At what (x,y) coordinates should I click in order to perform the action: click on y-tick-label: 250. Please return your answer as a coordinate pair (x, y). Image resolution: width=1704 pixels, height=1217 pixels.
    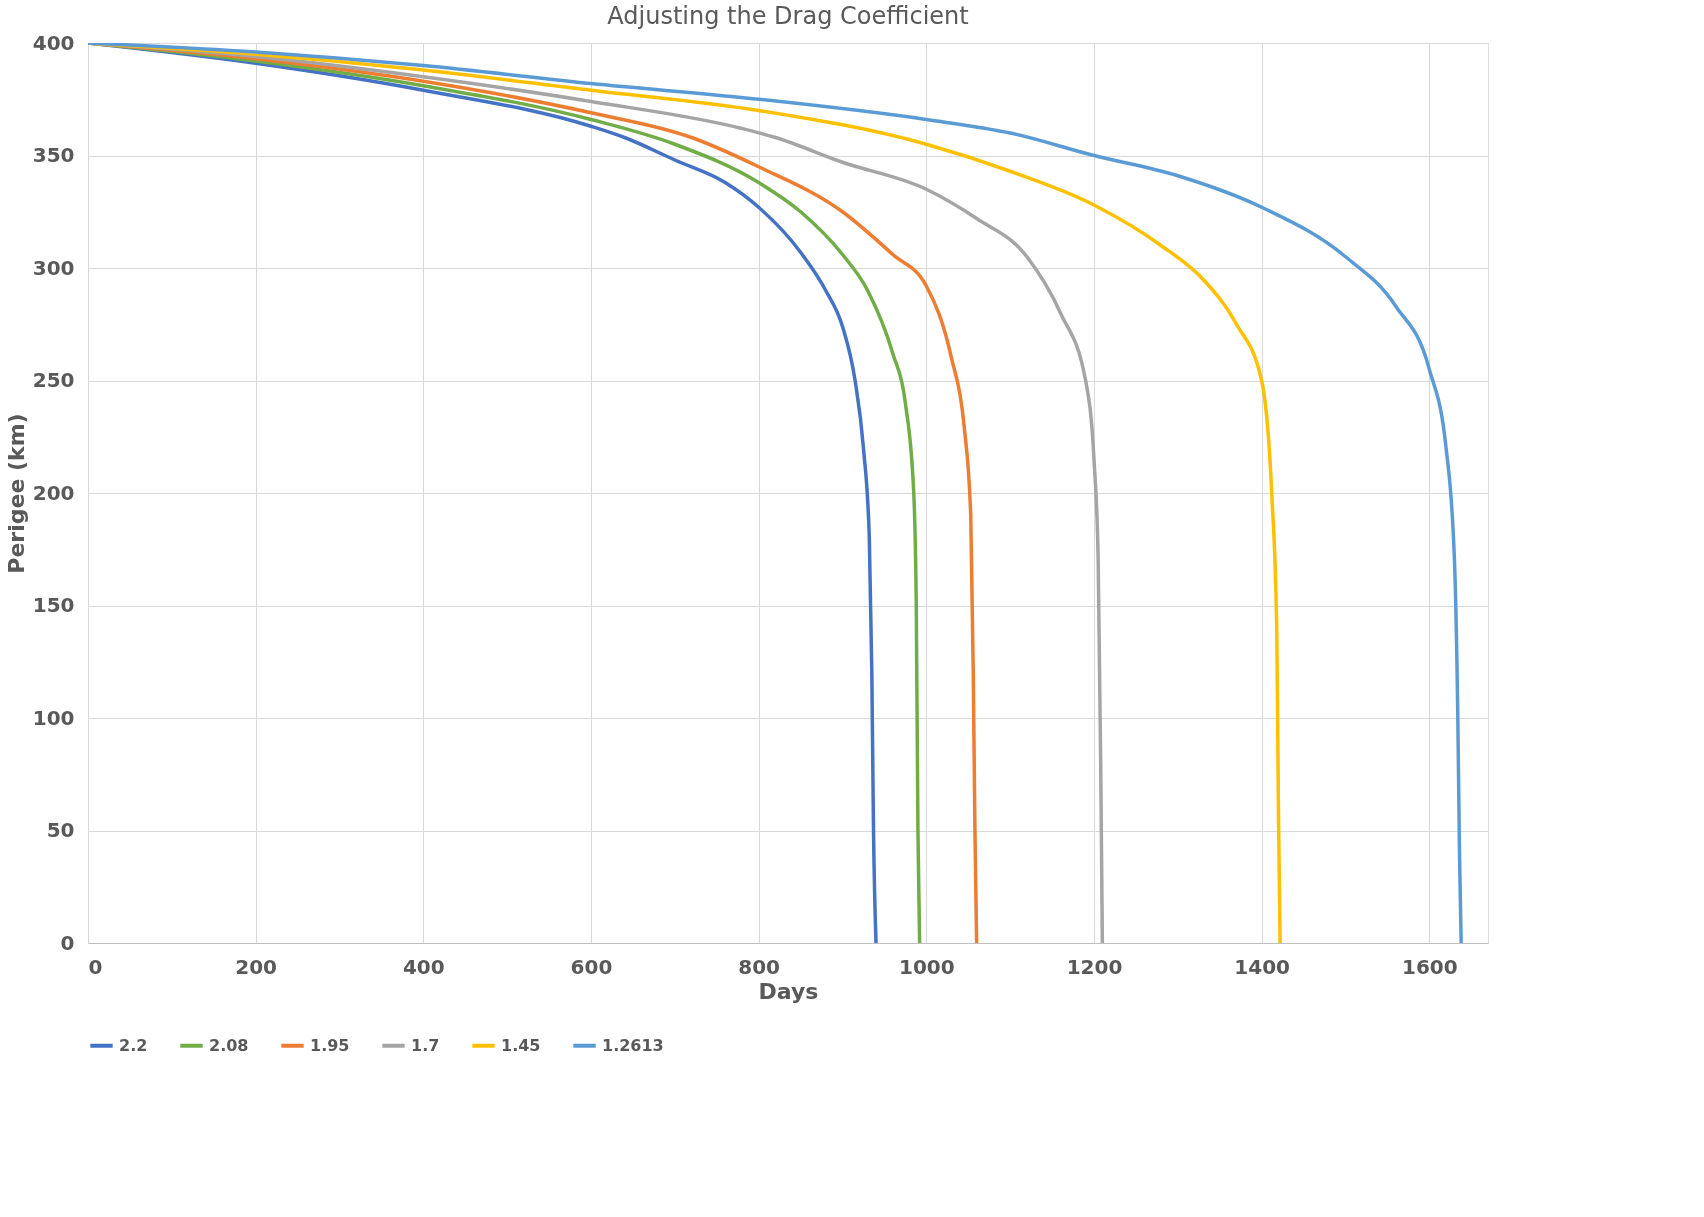
    Looking at the image, I should click on (53, 380).